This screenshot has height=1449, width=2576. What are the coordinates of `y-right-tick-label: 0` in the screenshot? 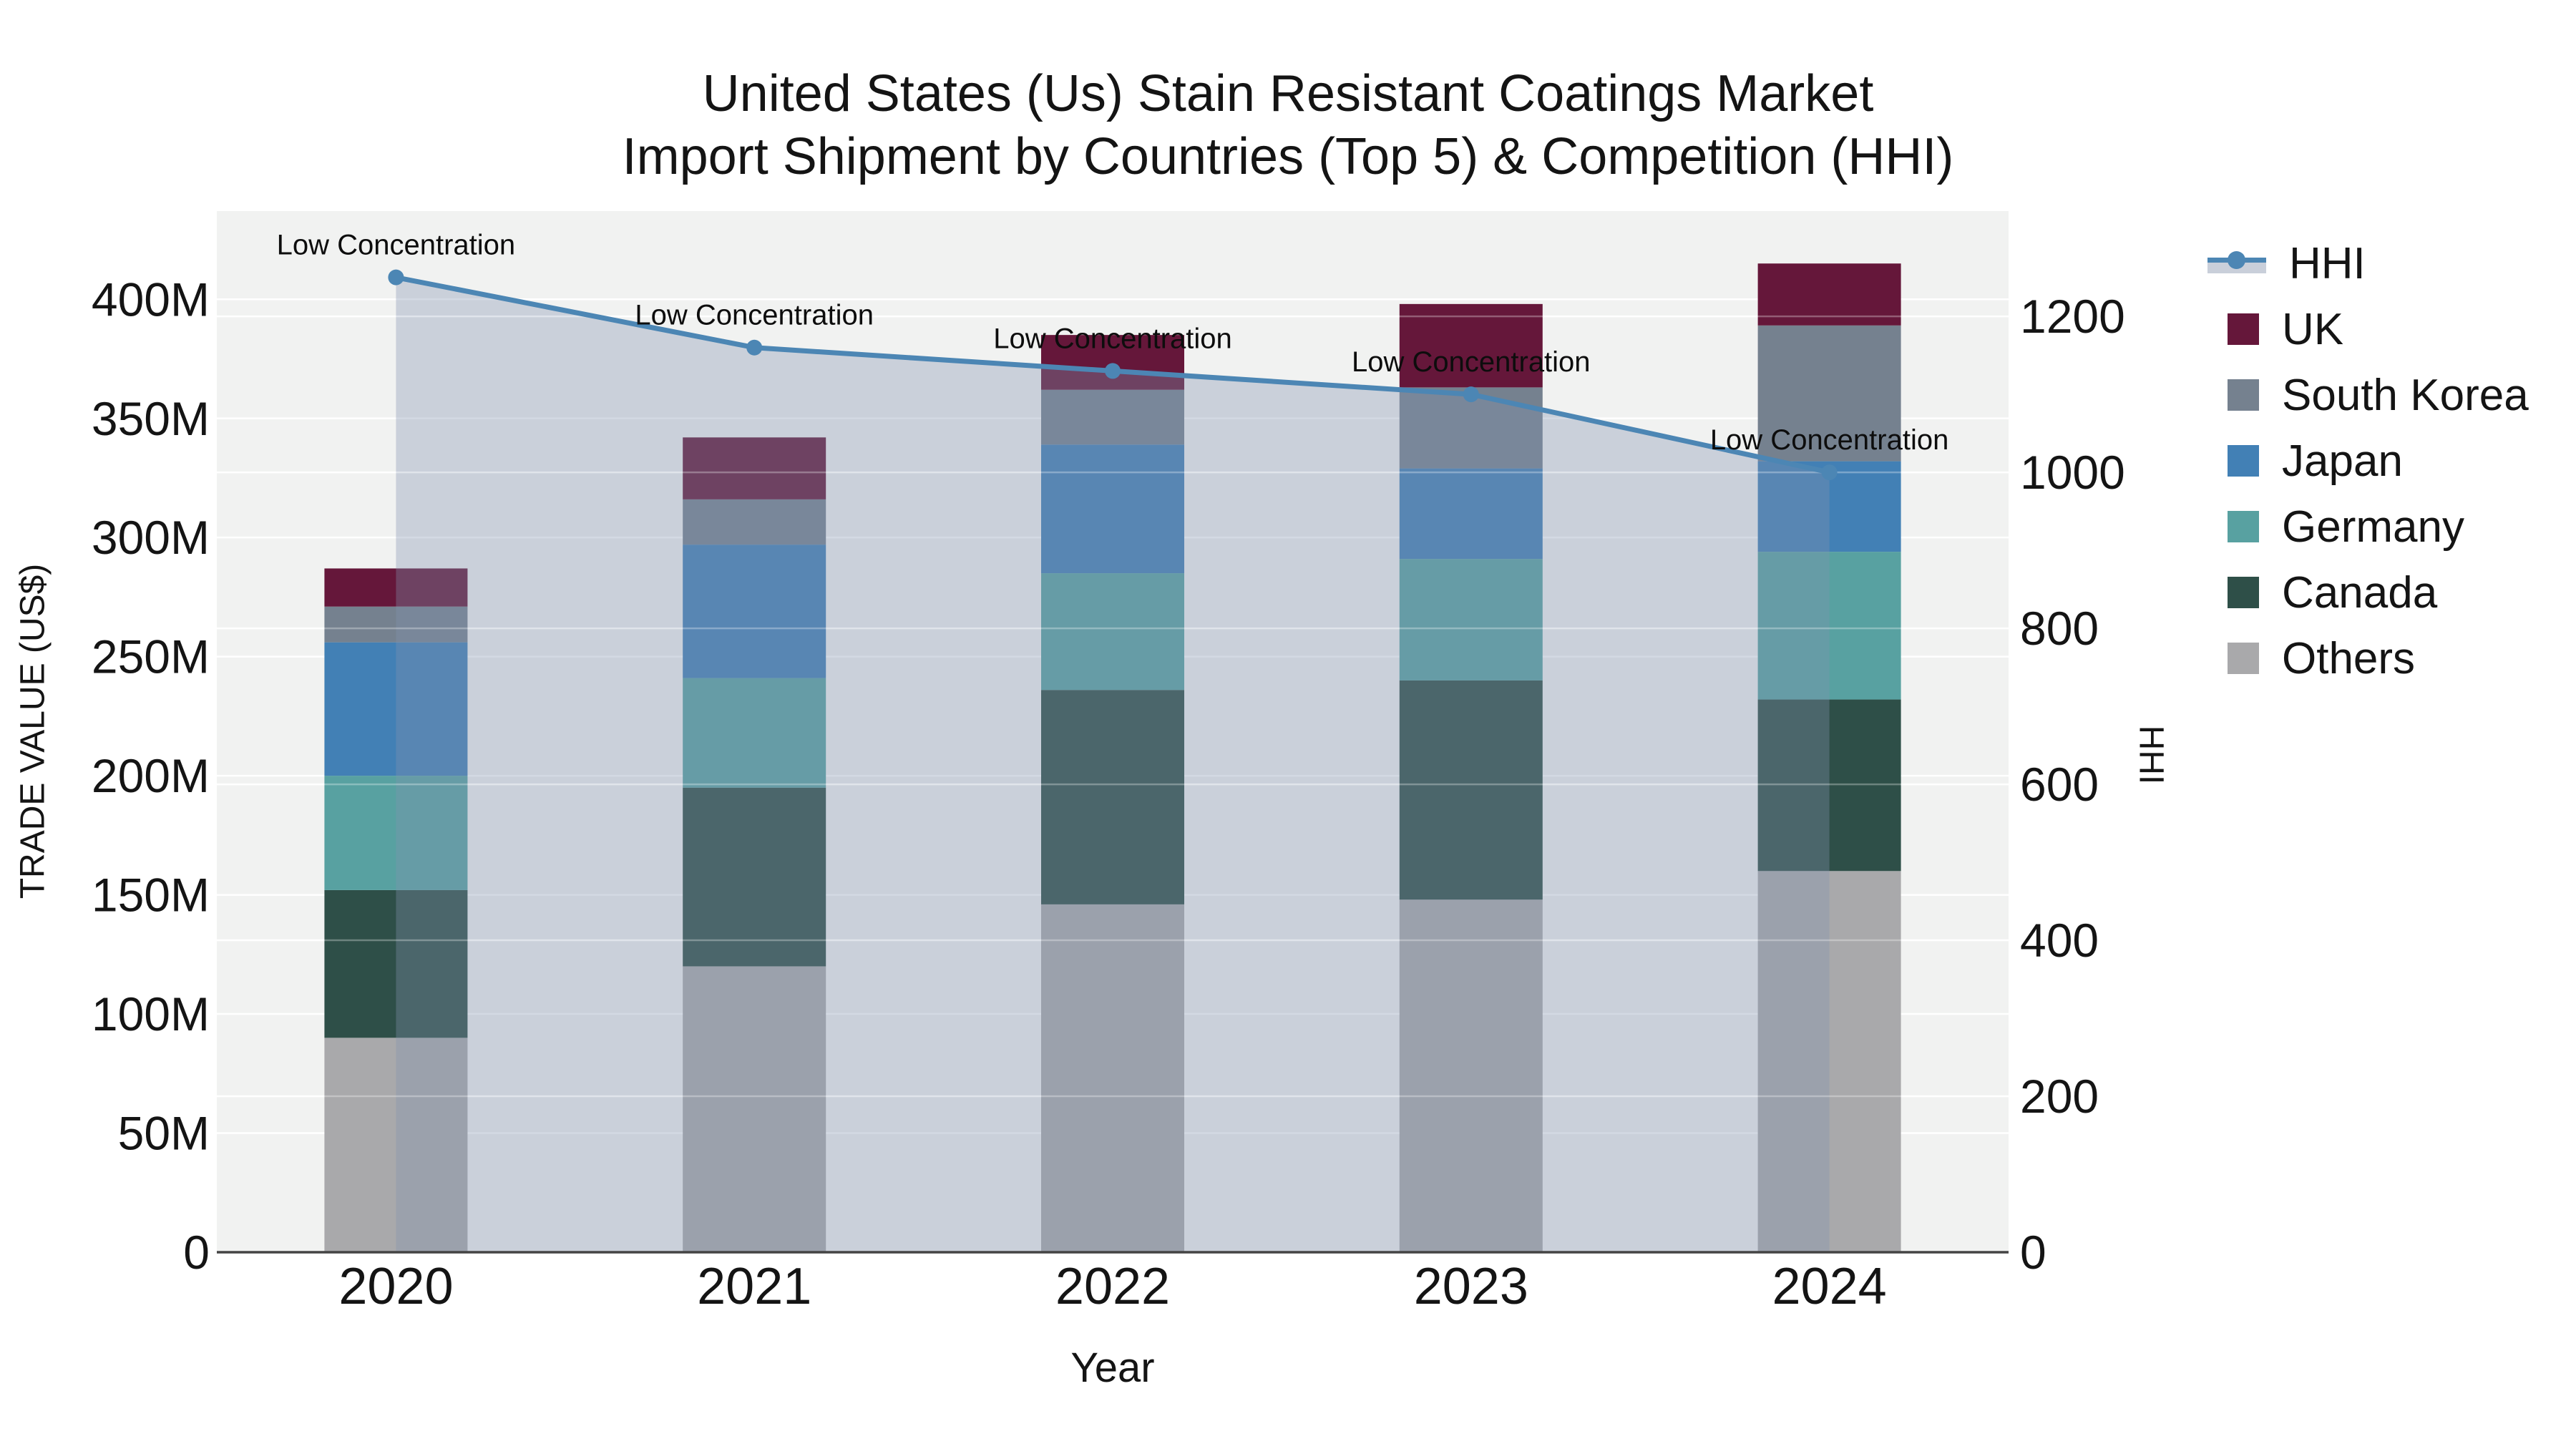 It's located at (2033, 1252).